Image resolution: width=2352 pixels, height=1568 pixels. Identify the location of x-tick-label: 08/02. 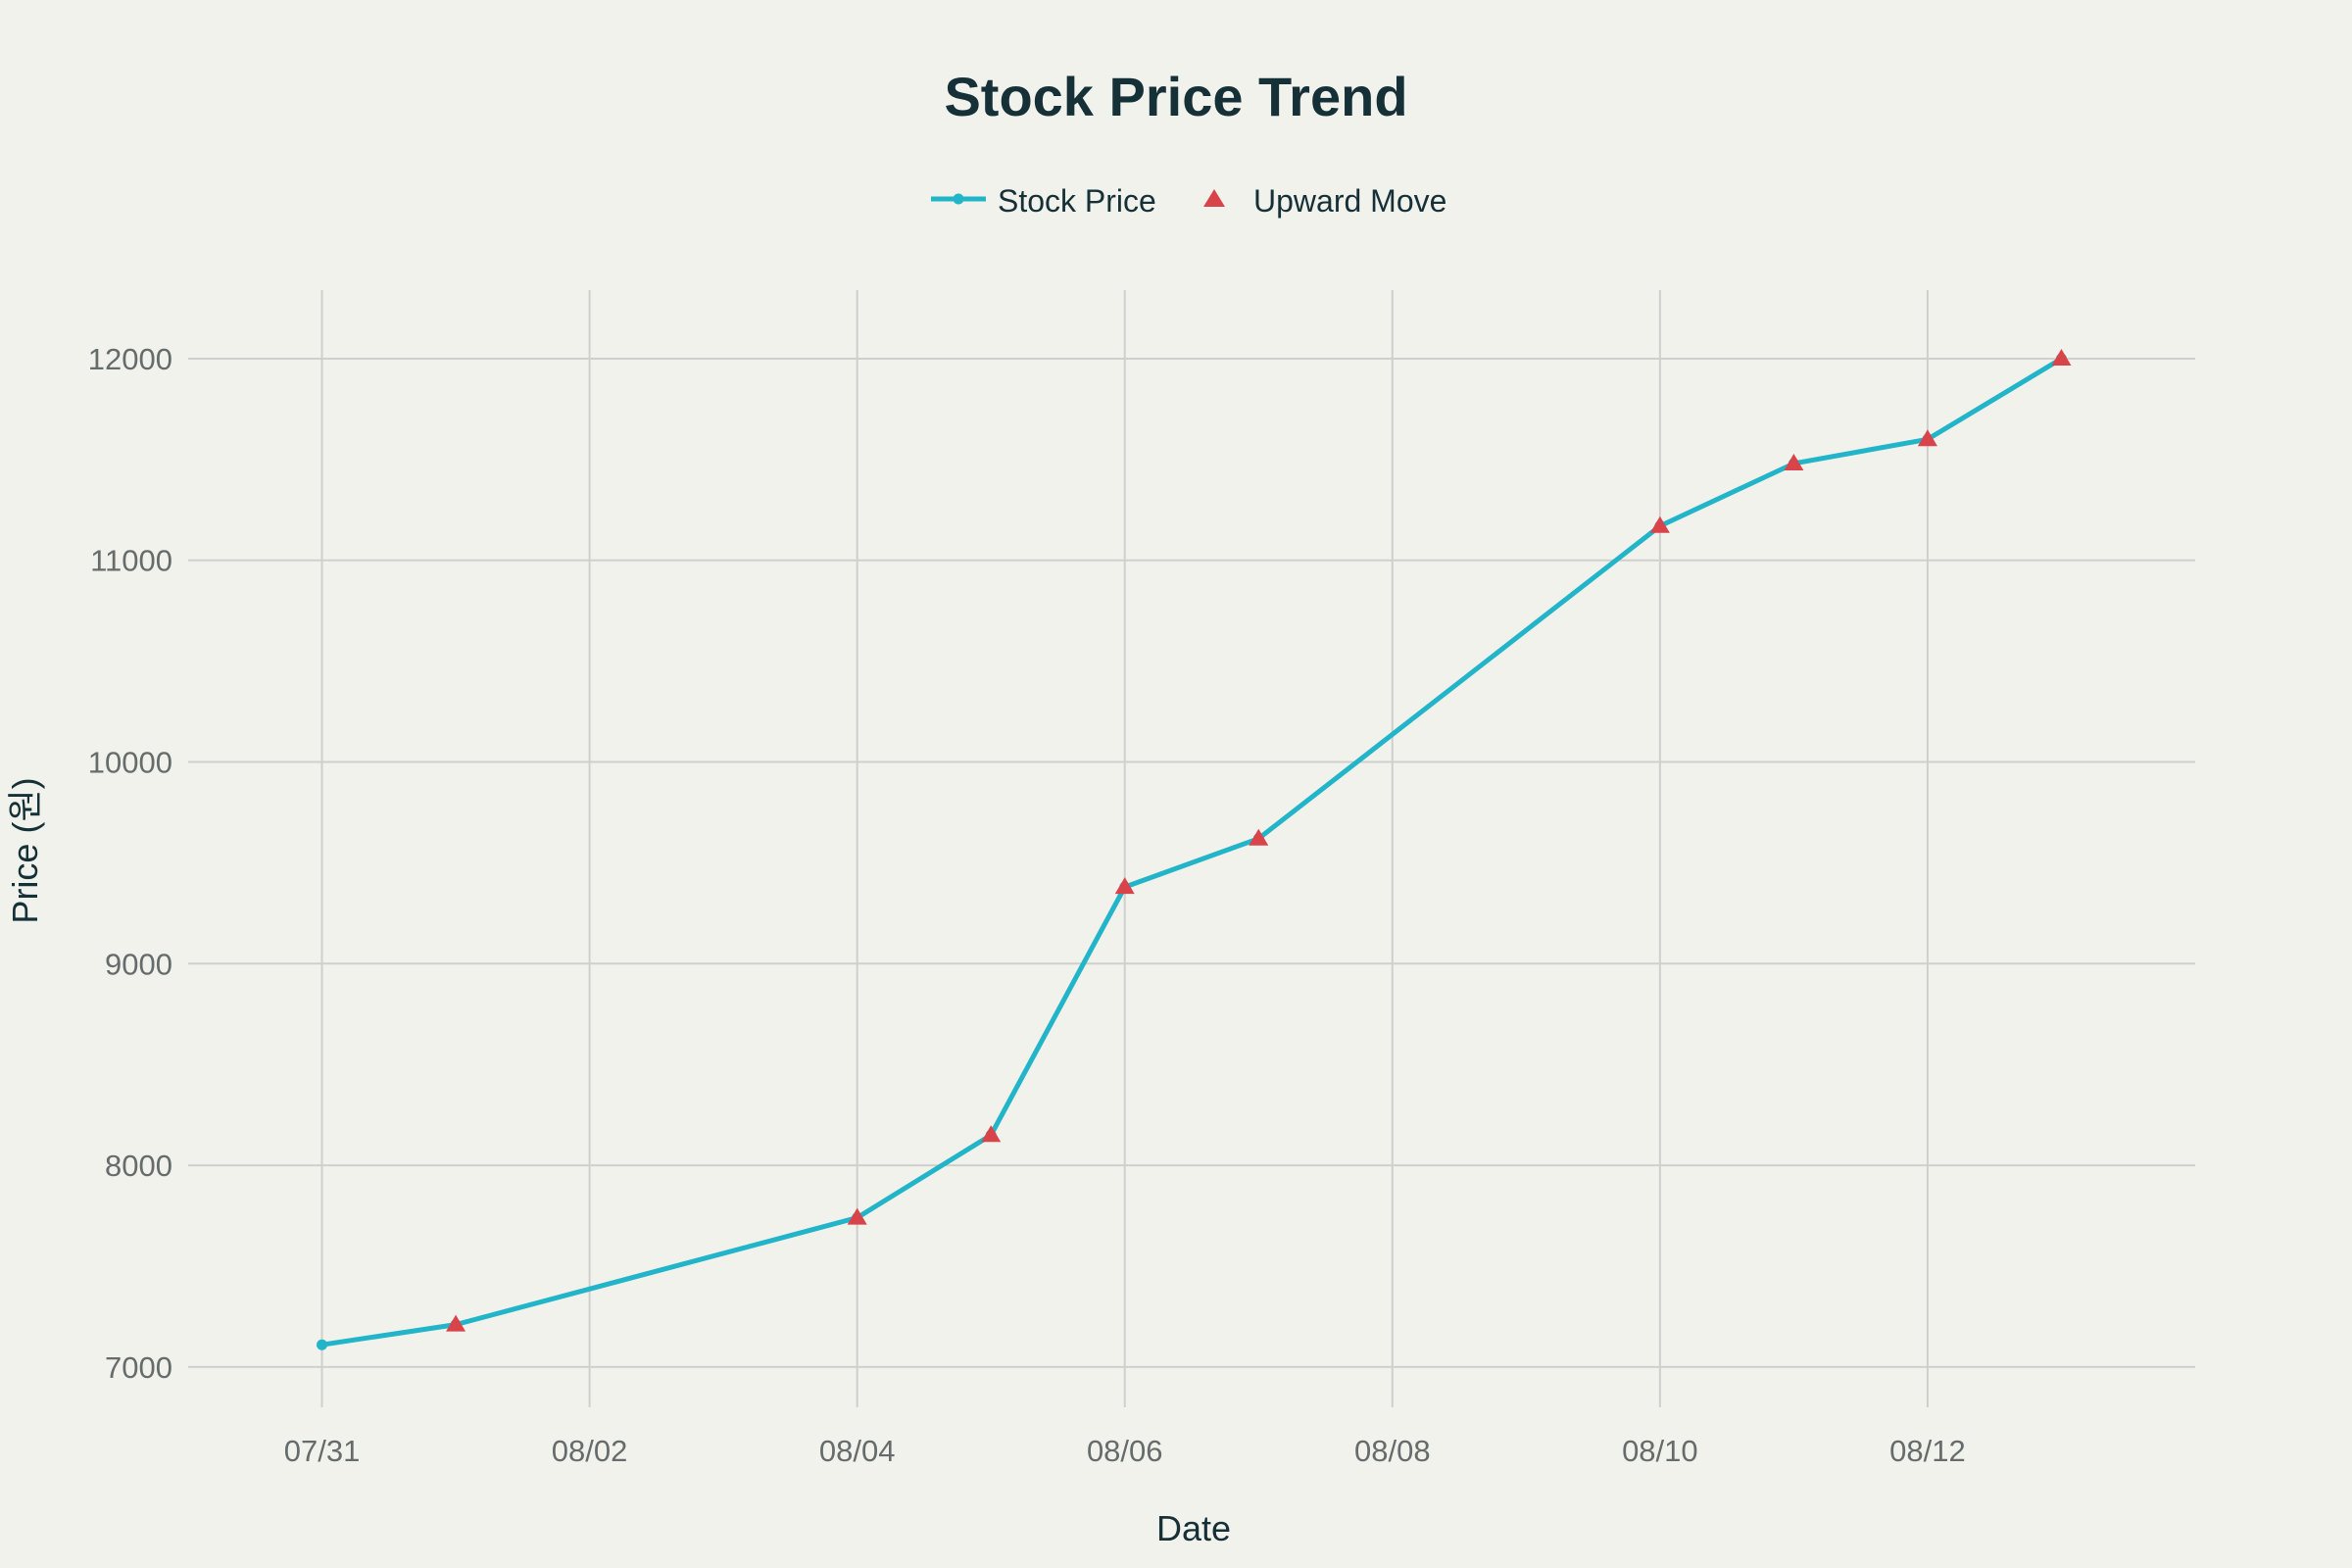
(590, 1451).